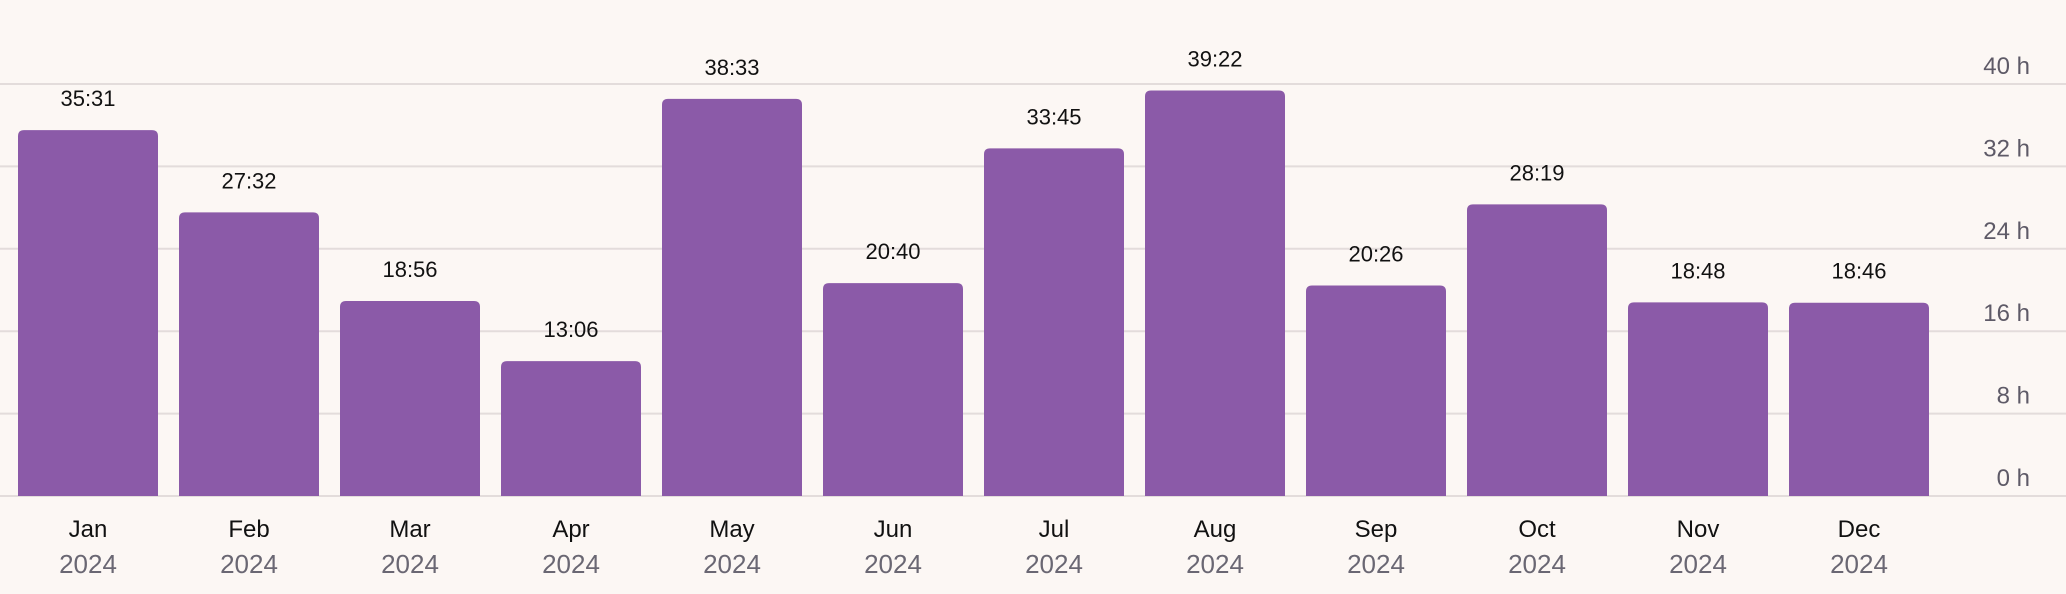 This screenshot has height=594, width=2066. I want to click on x-tick-label-month: Apr, so click(570, 529).